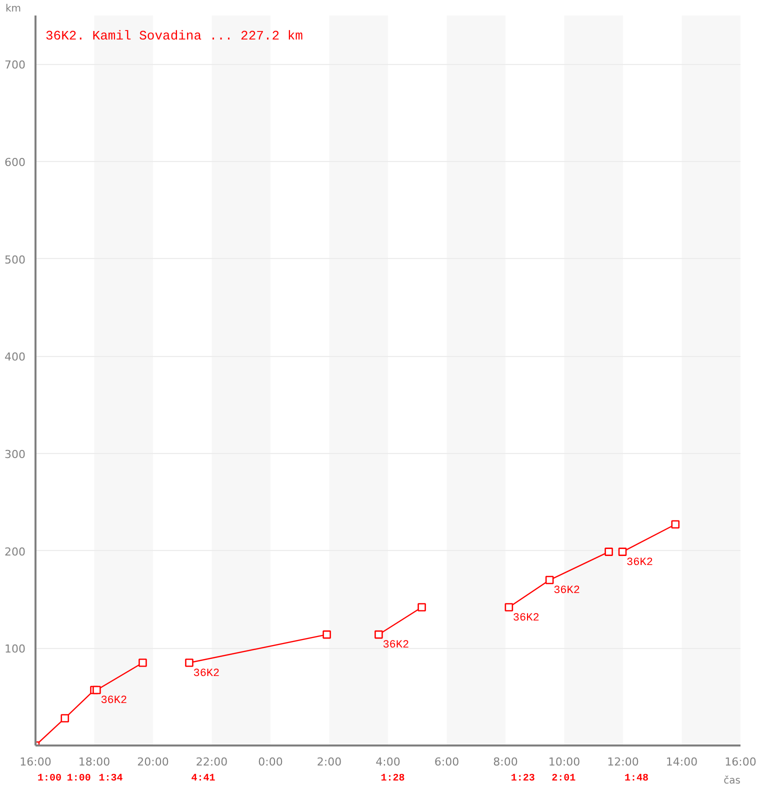  I want to click on y-tick-label: 200, so click(15, 551).